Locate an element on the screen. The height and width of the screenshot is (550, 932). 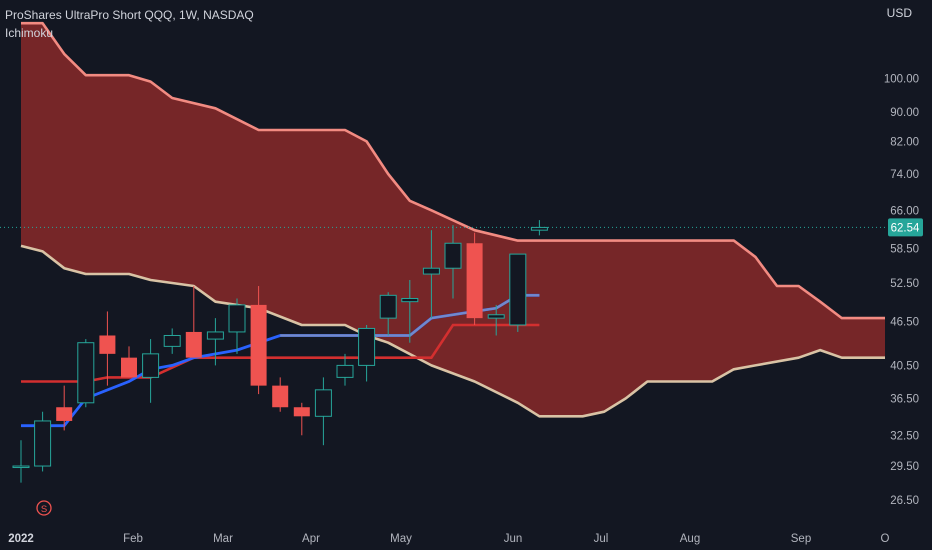
time-tick-label: Jul is located at coordinates (601, 539).